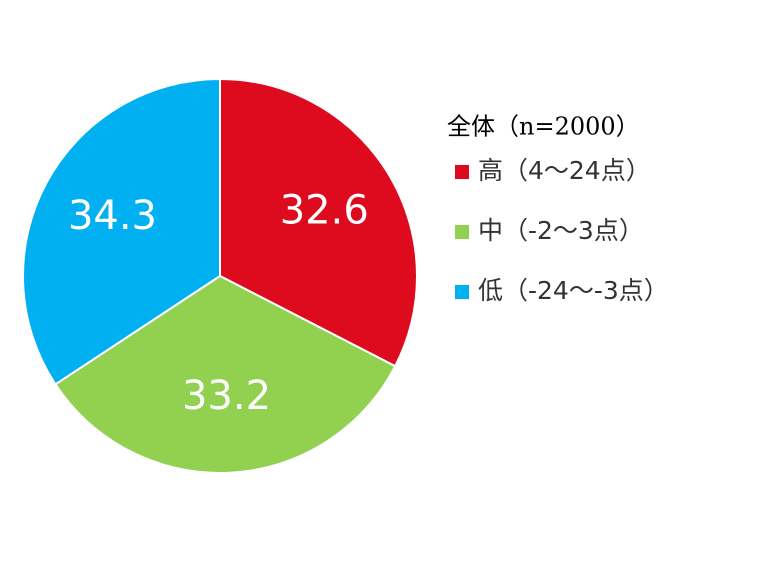 Image resolution: width=768 pixels, height=583 pixels. Describe the element at coordinates (573, 290) in the screenshot. I see `legend-label: 低（-24～-3点）` at that location.